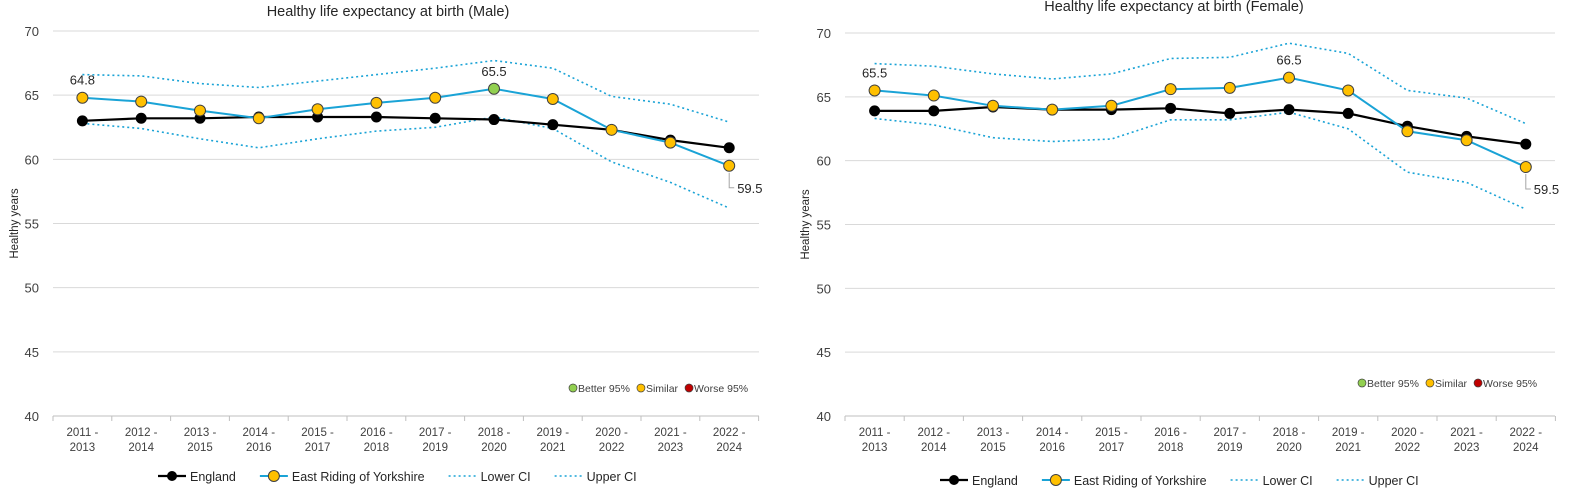  What do you see at coordinates (1451, 384) in the screenshot?
I see `legend-label-similar: Similar` at bounding box center [1451, 384].